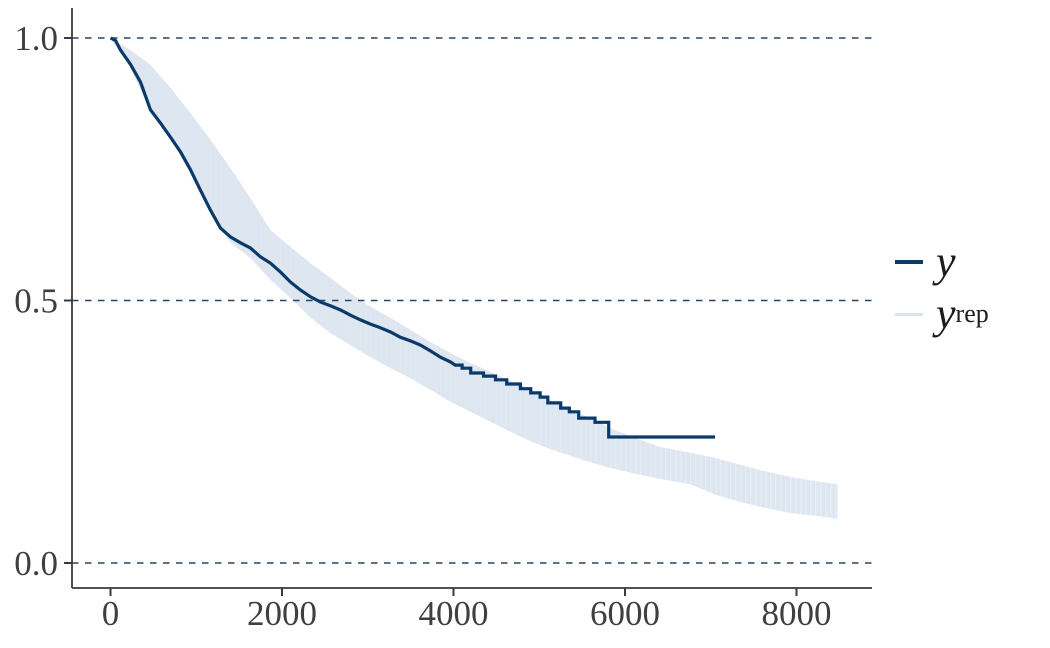 The image size is (1050, 648). What do you see at coordinates (946, 313) in the screenshot?
I see `legend-label-yrep: y` at bounding box center [946, 313].